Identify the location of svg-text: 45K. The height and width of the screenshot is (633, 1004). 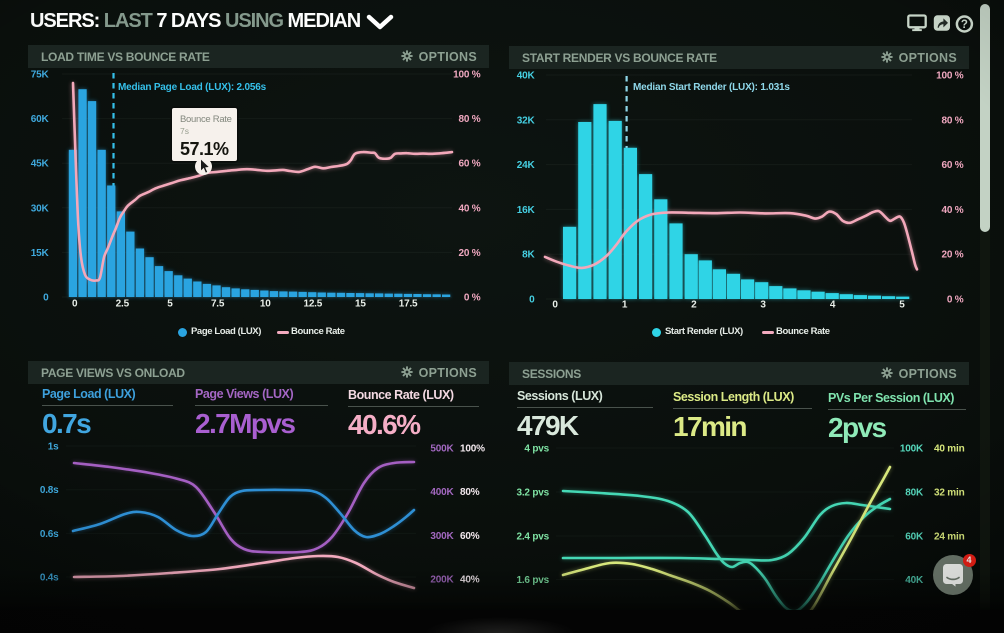
(40, 164).